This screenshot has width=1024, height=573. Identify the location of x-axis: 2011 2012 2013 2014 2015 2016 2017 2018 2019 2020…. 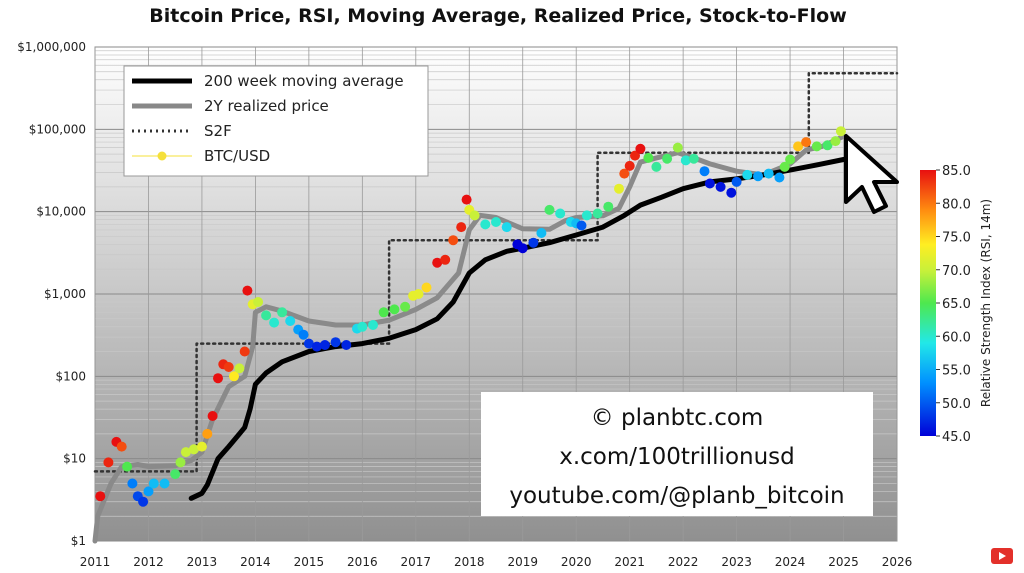
(496, 562).